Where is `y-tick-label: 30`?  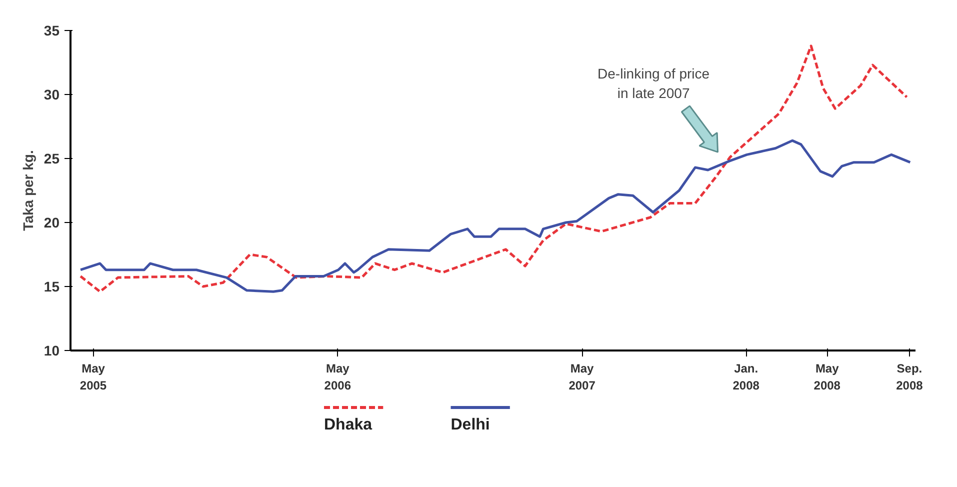 y-tick-label: 30 is located at coordinates (52, 94).